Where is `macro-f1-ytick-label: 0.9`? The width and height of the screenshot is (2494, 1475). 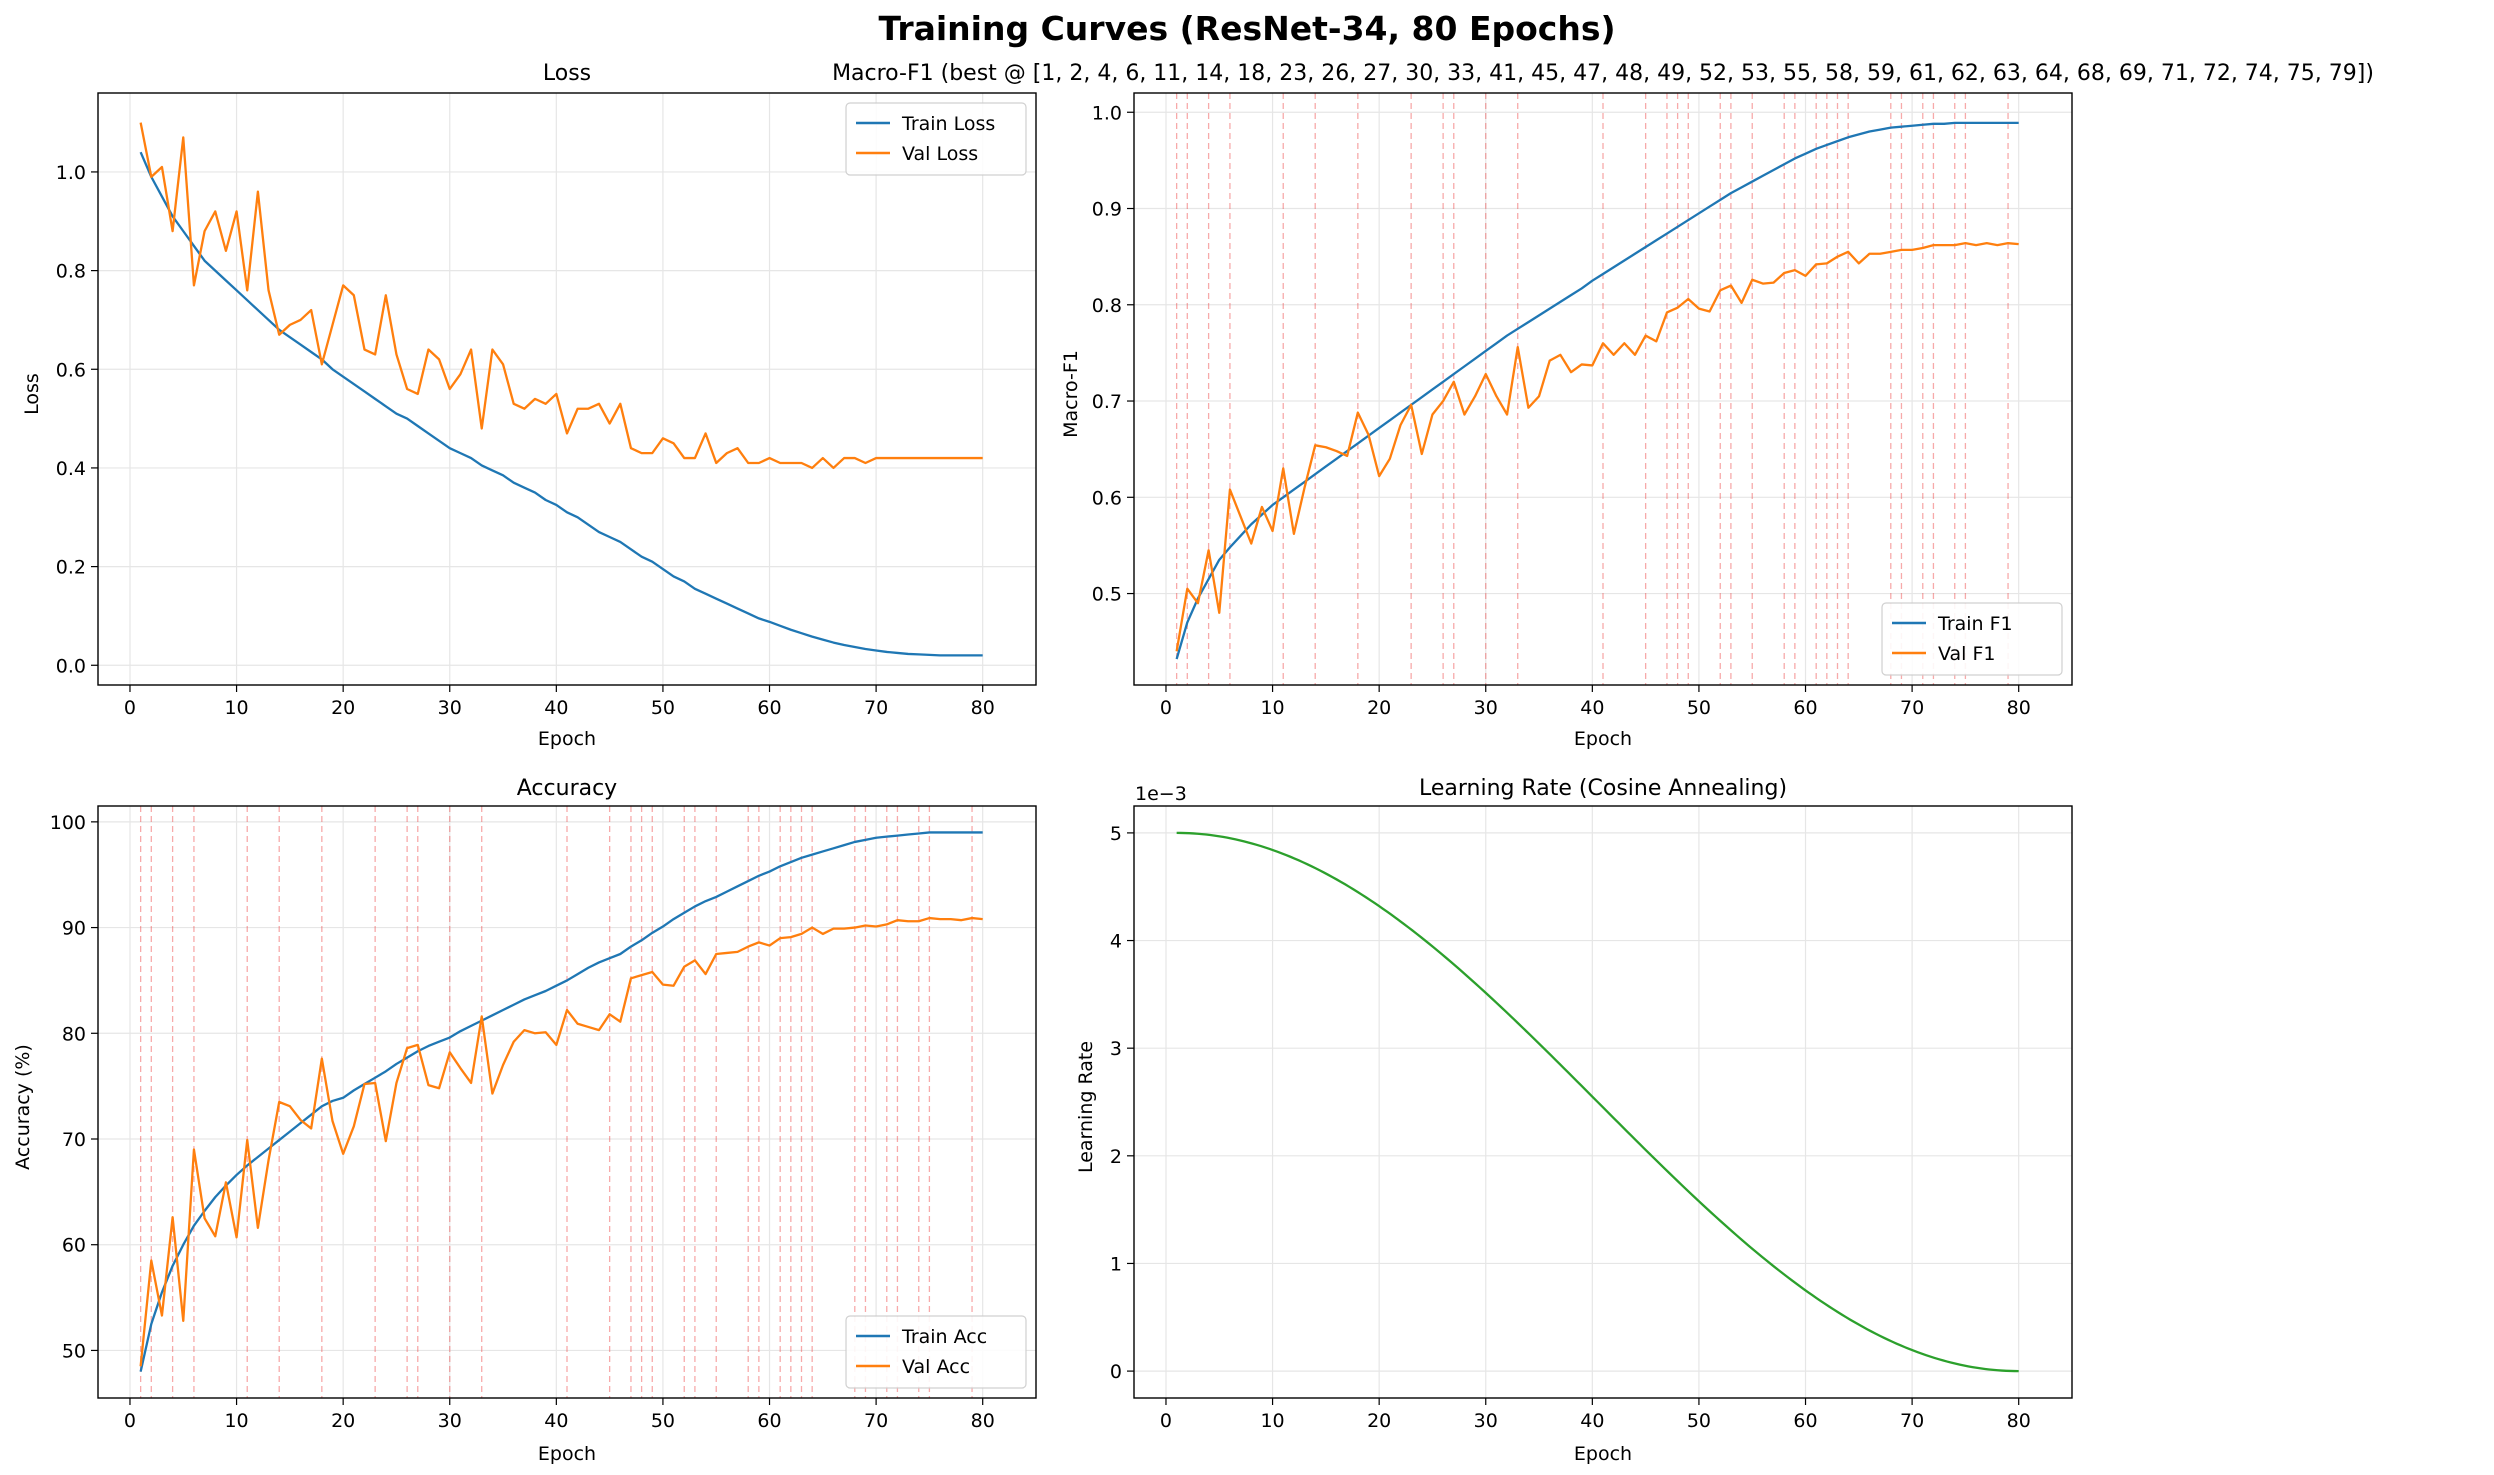 macro-f1-ytick-label: 0.9 is located at coordinates (1107, 210).